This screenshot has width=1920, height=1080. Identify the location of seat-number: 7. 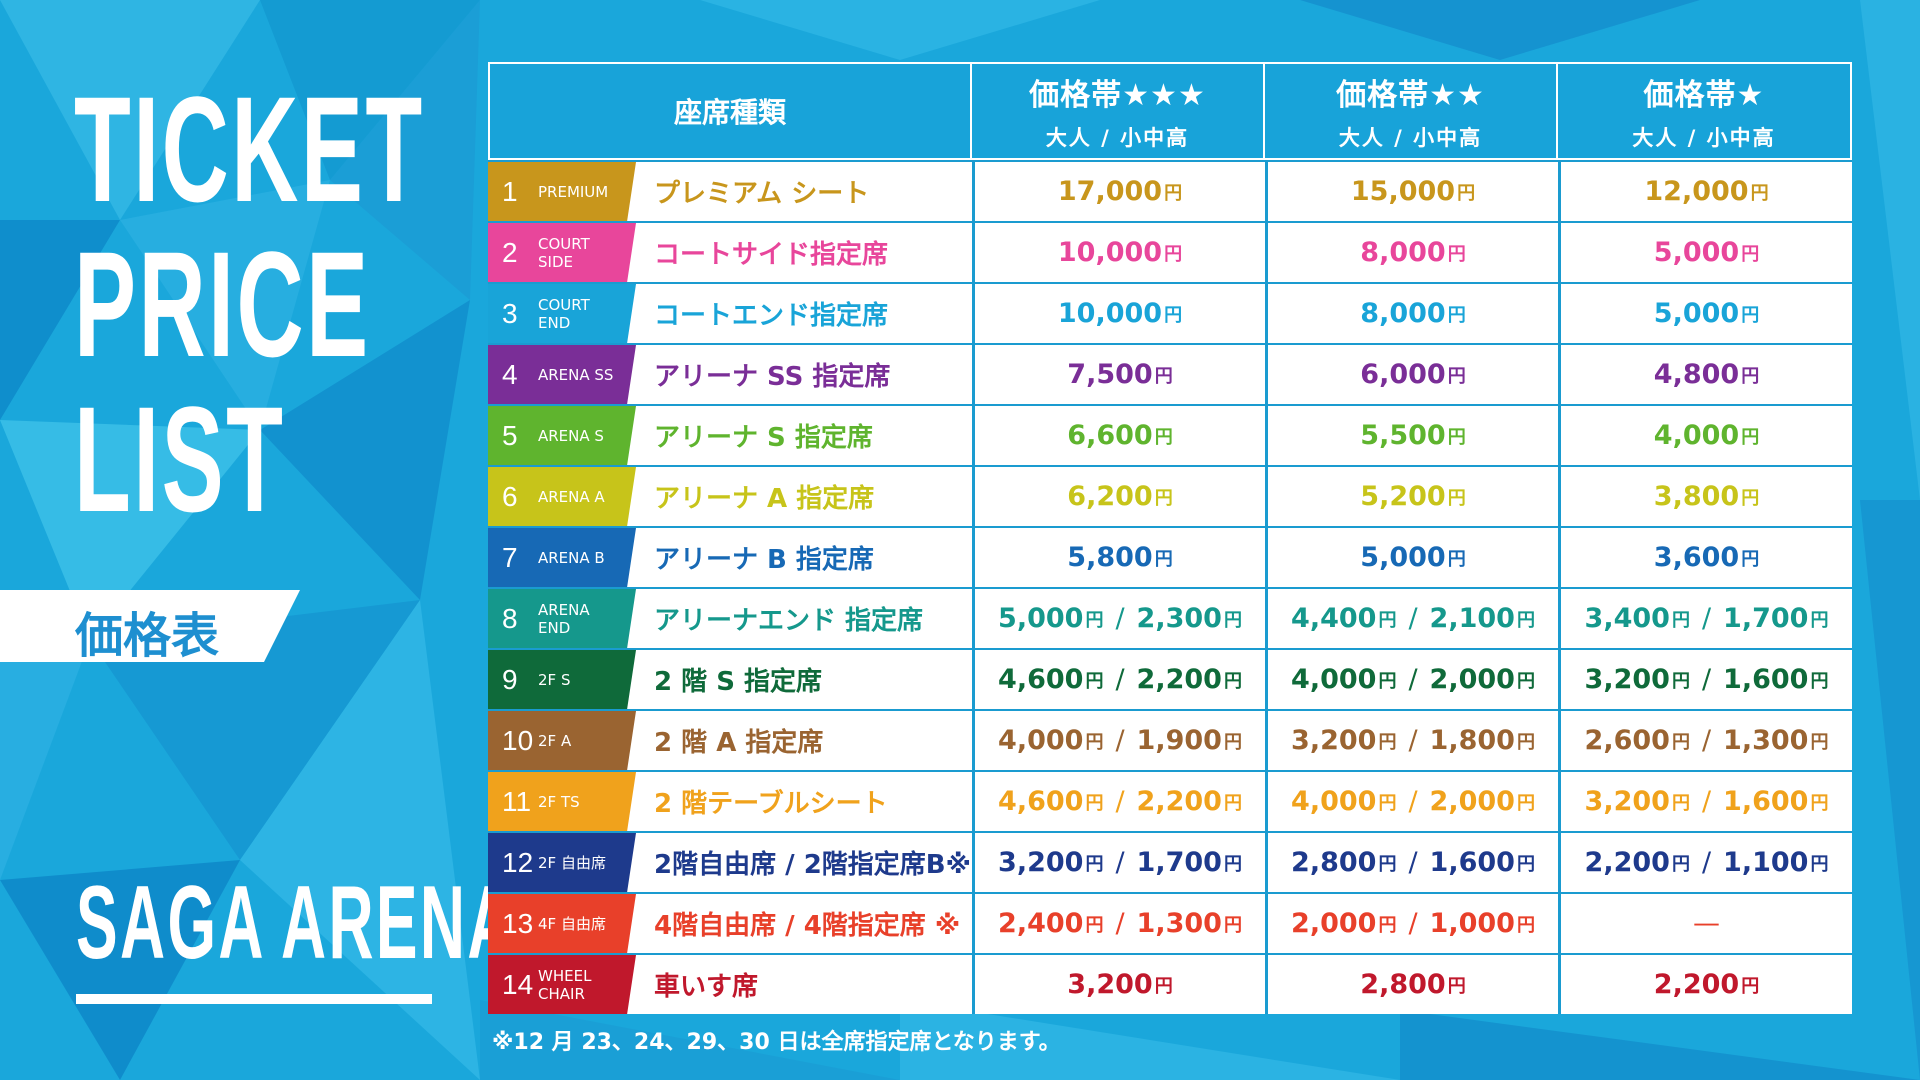
(510, 557).